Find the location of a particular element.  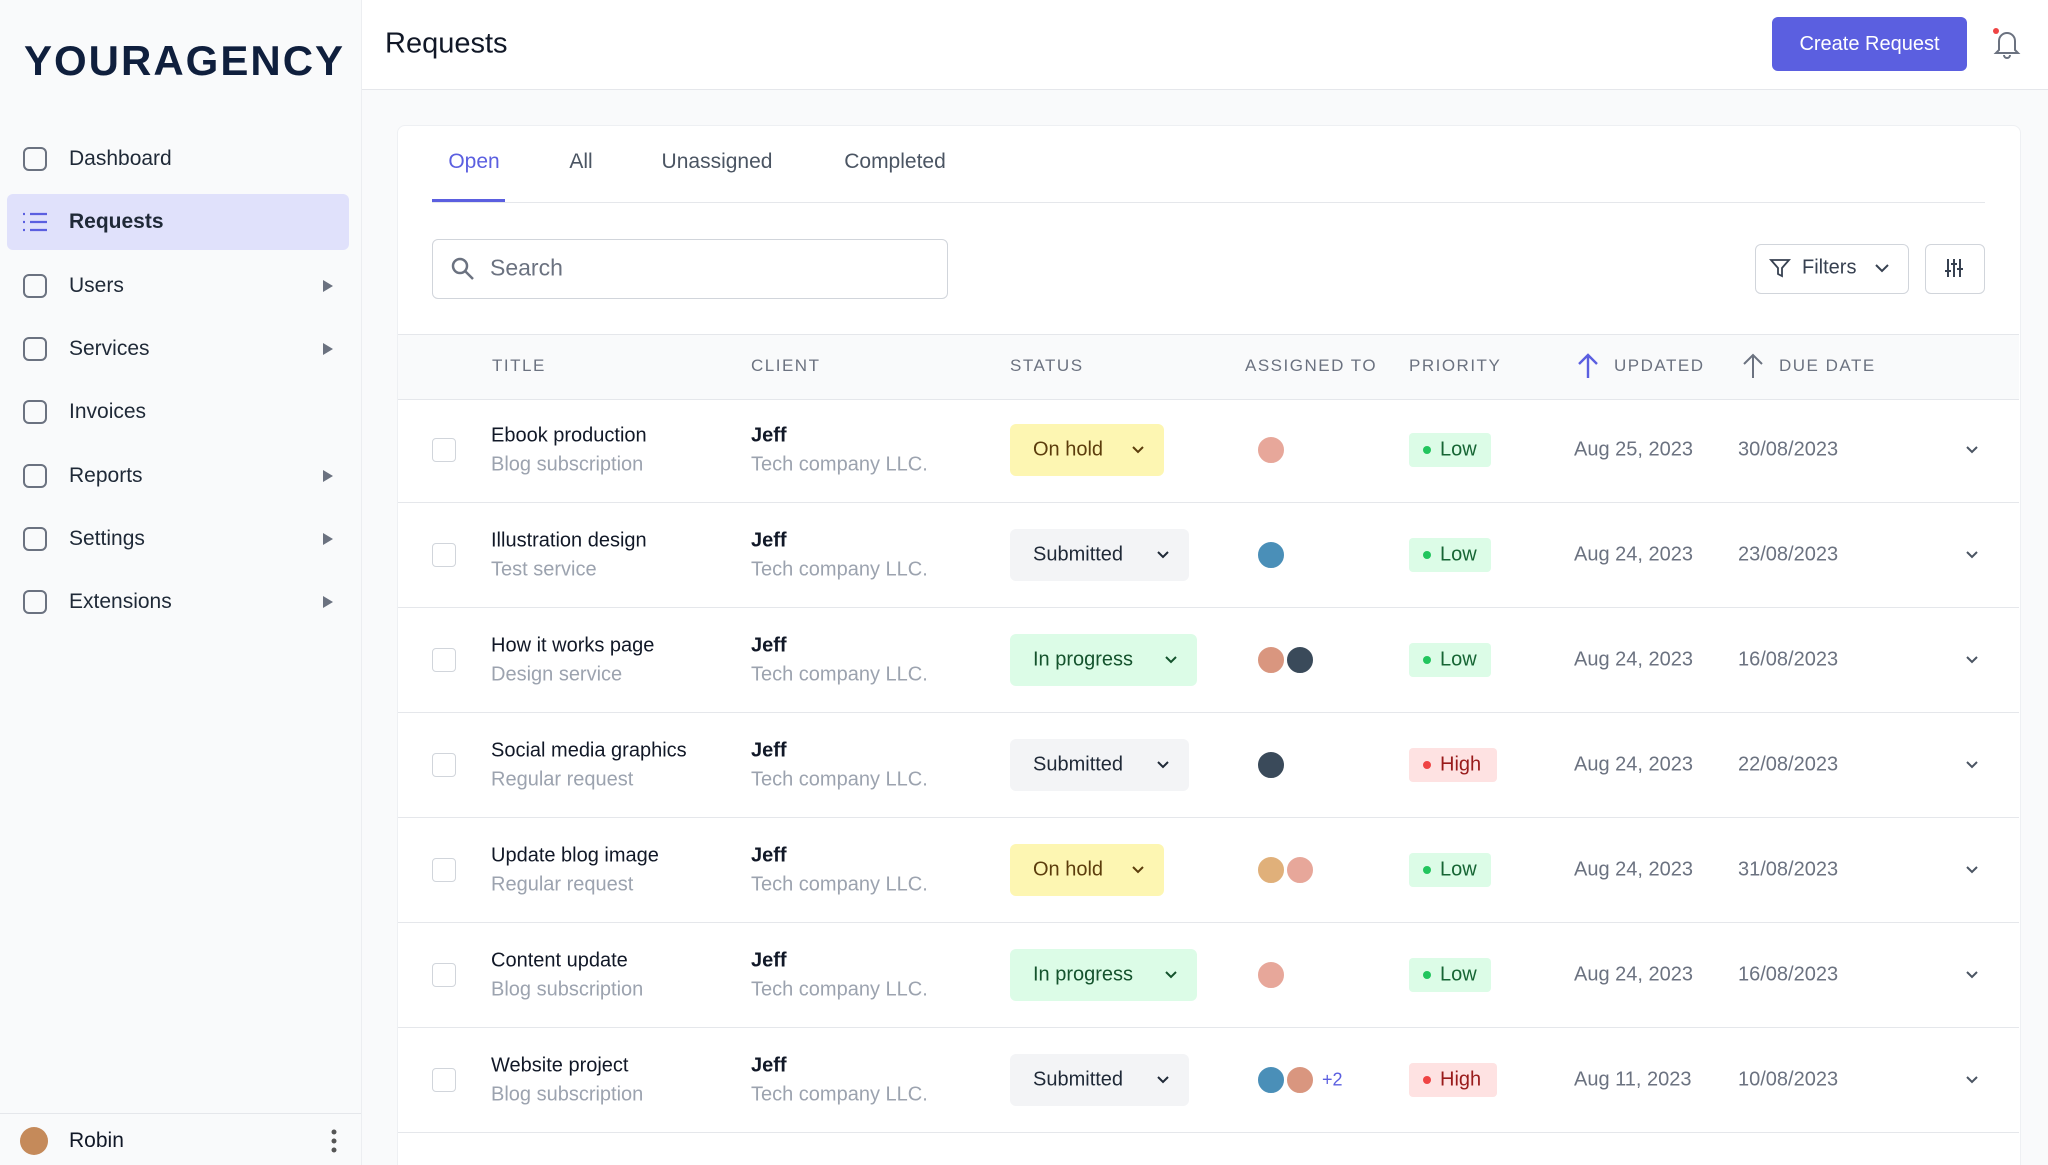

row-client: Jeff is located at coordinates (769, 1065).